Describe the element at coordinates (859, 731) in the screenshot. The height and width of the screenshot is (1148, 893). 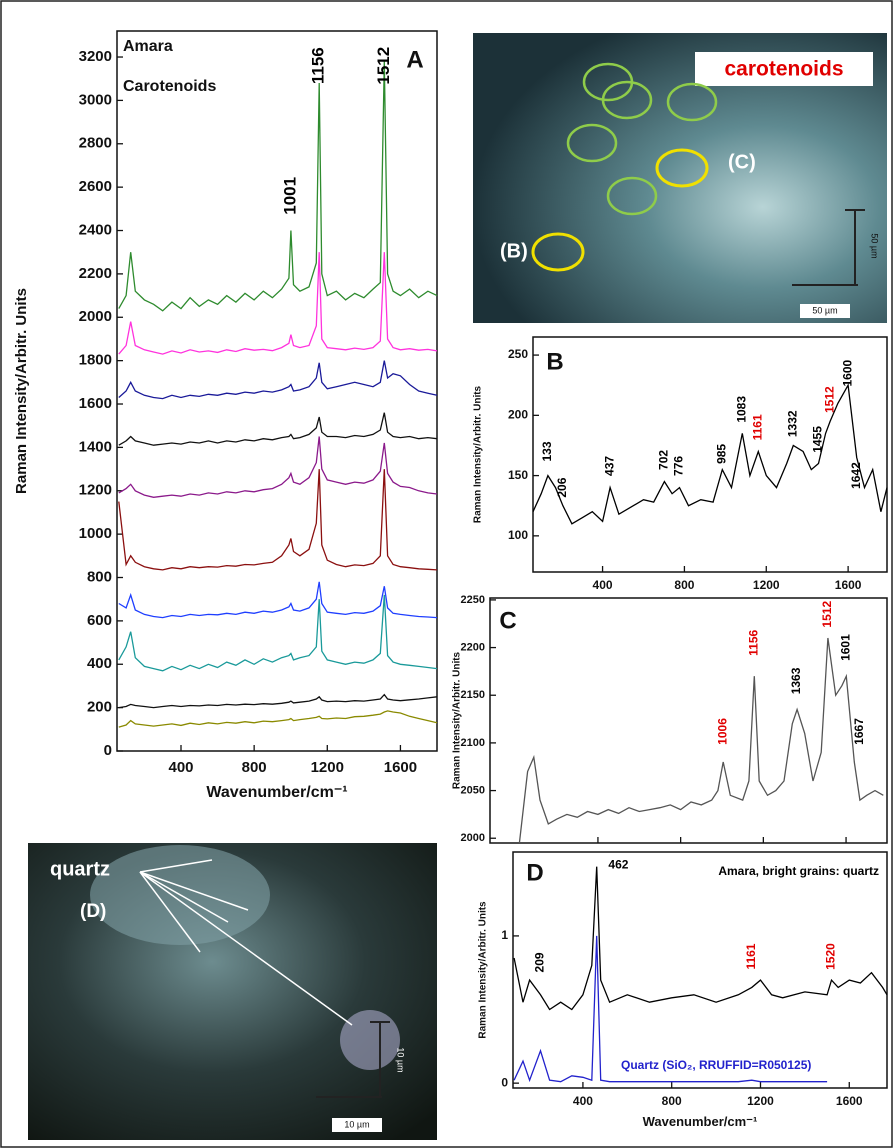
I see `peak-label: 1667` at that location.